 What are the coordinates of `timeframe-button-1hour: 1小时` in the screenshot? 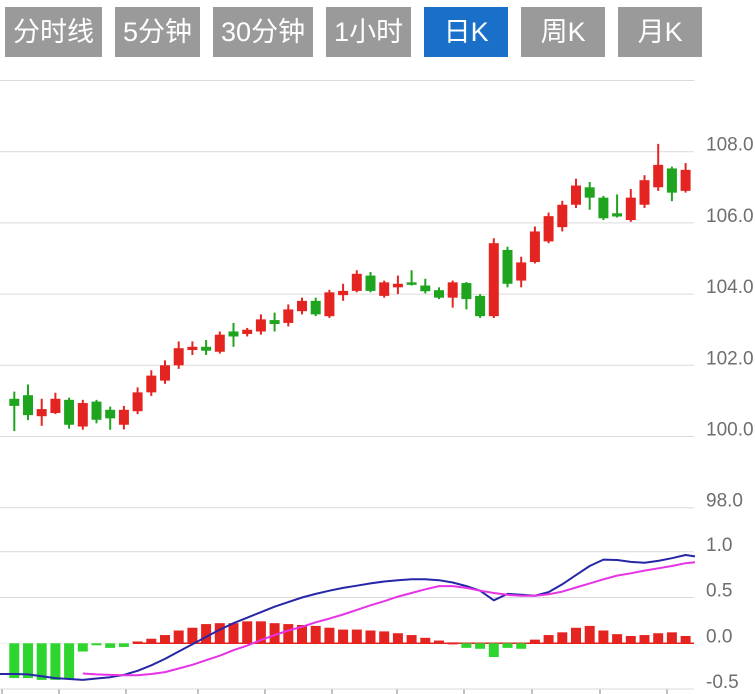 It's located at (369, 32).